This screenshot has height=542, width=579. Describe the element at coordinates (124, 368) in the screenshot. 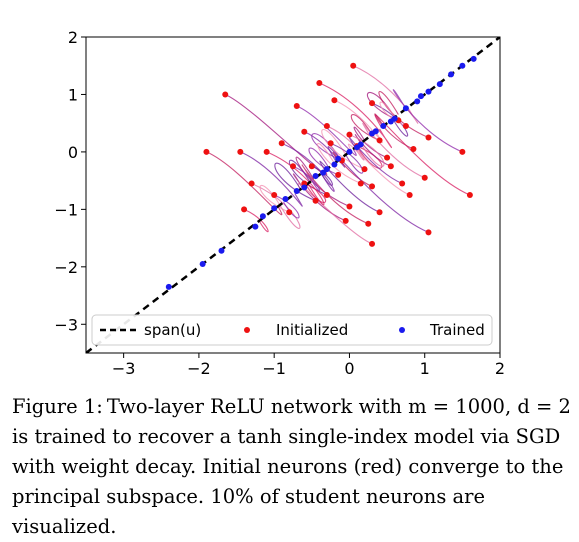

I see `x-tick-label: −3` at that location.